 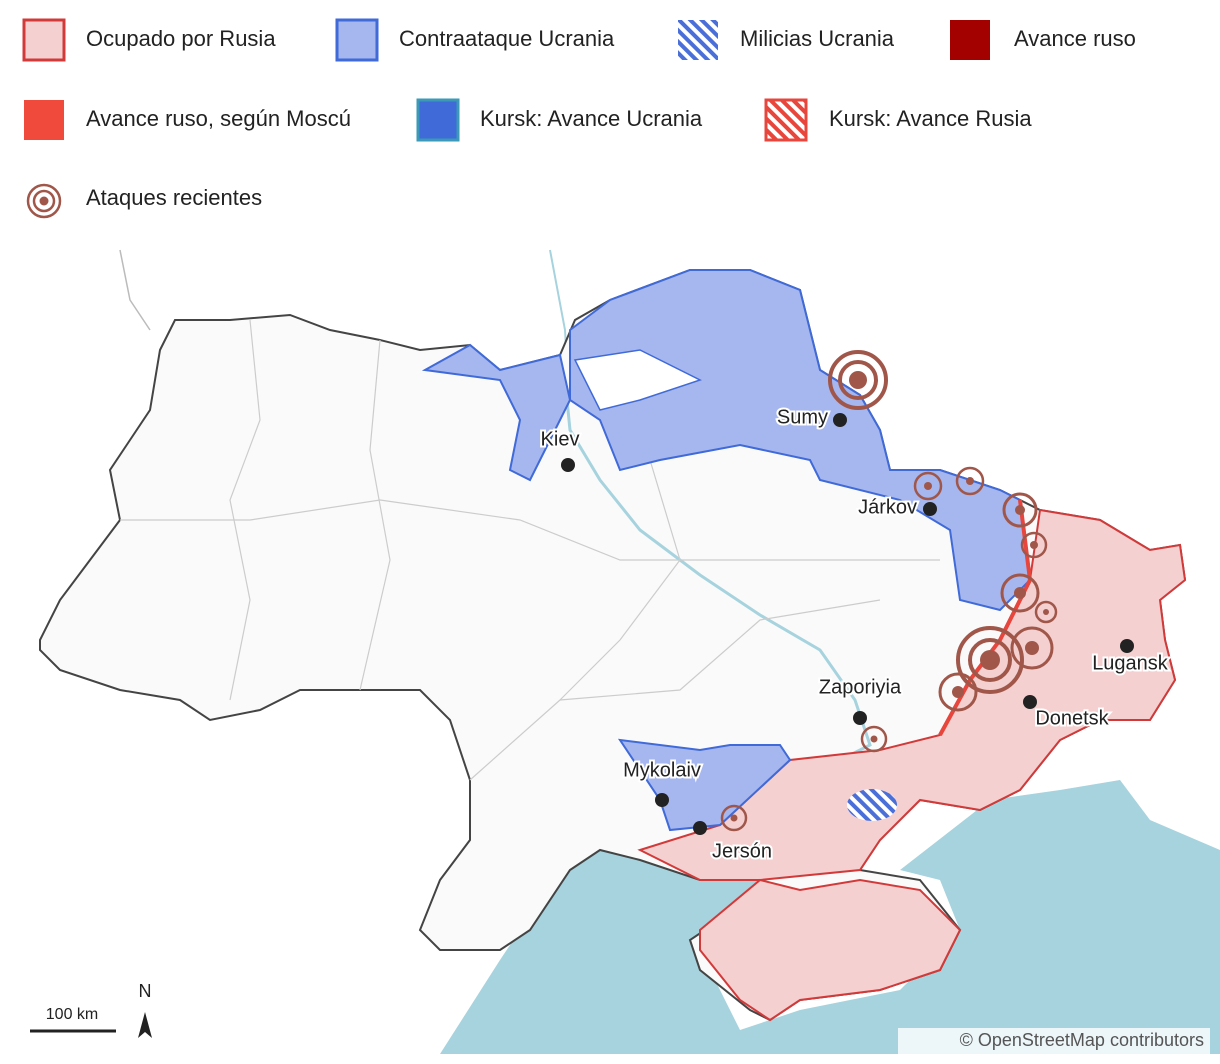 What do you see at coordinates (507, 38) in the screenshot?
I see `legend-label: Contraataque Ucrania` at bounding box center [507, 38].